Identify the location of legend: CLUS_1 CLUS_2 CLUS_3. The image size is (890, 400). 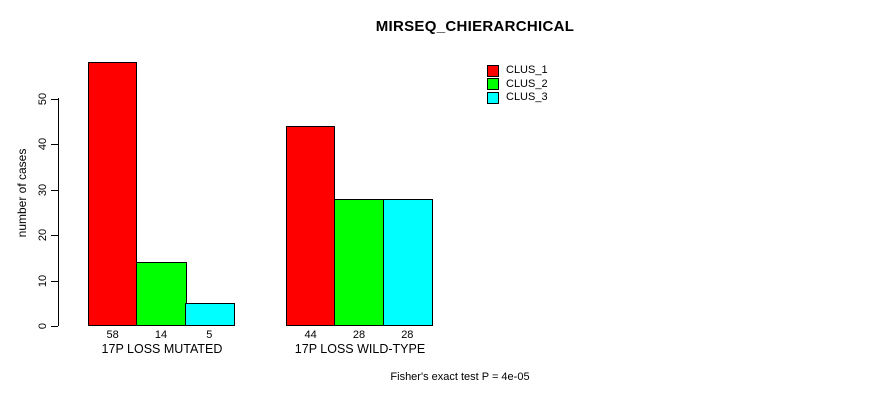
(517, 84).